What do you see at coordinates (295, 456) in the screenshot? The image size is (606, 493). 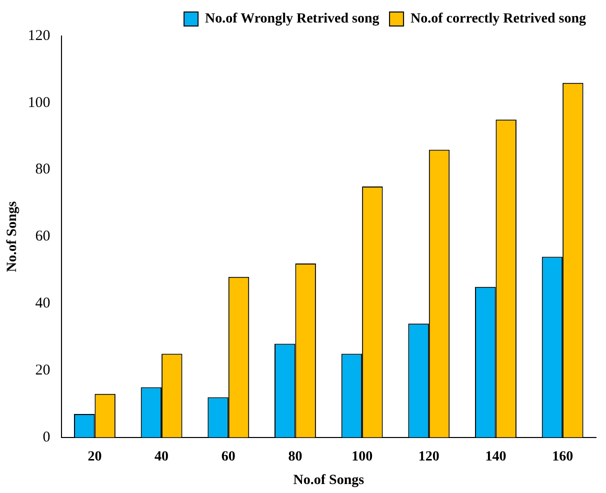 I see `x-tick-label: 80` at bounding box center [295, 456].